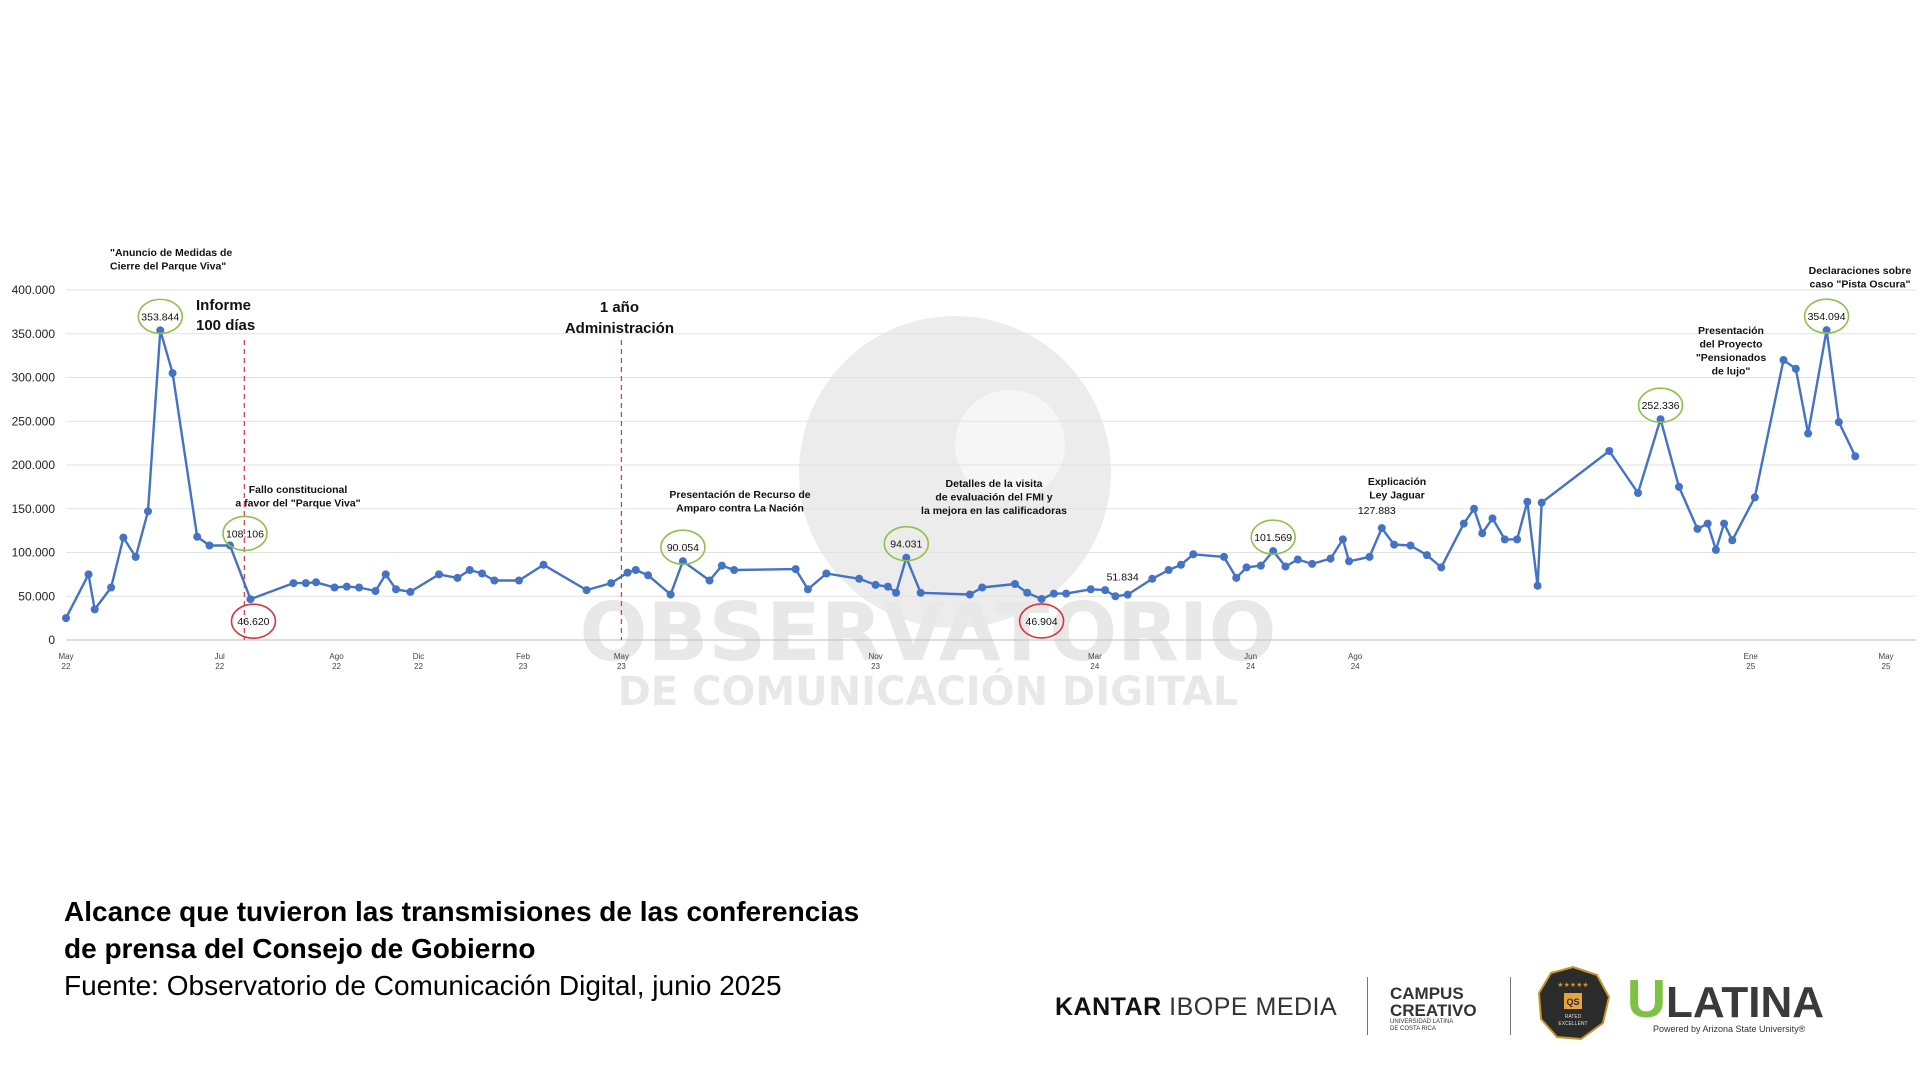 Image resolution: width=1920 pixels, height=1080 pixels. What do you see at coordinates (220, 656) in the screenshot?
I see `x-tick-month: Jul` at bounding box center [220, 656].